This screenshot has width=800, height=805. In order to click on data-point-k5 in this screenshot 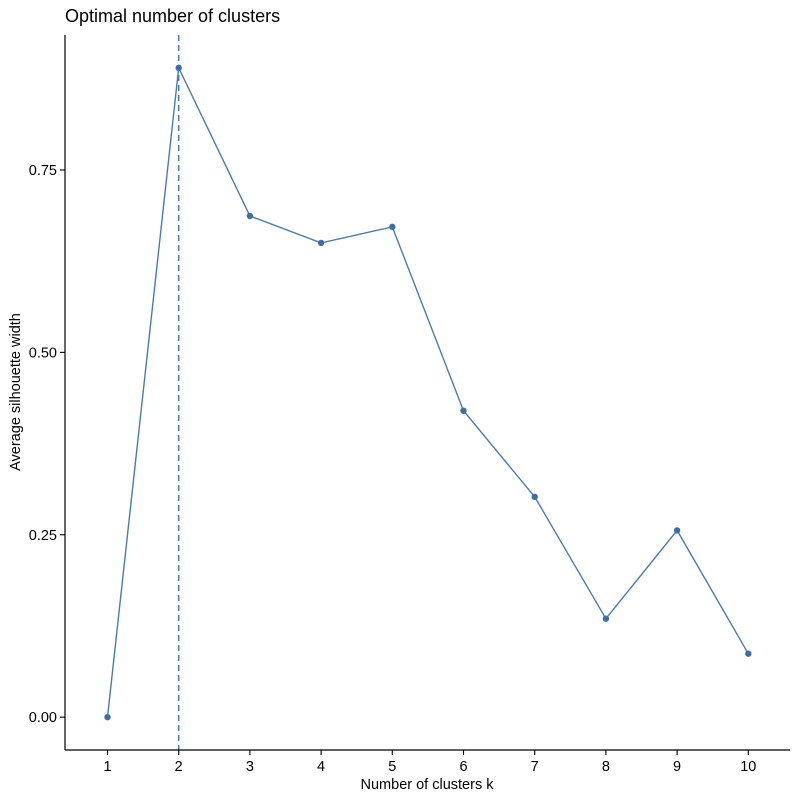, I will do `click(392, 227)`.